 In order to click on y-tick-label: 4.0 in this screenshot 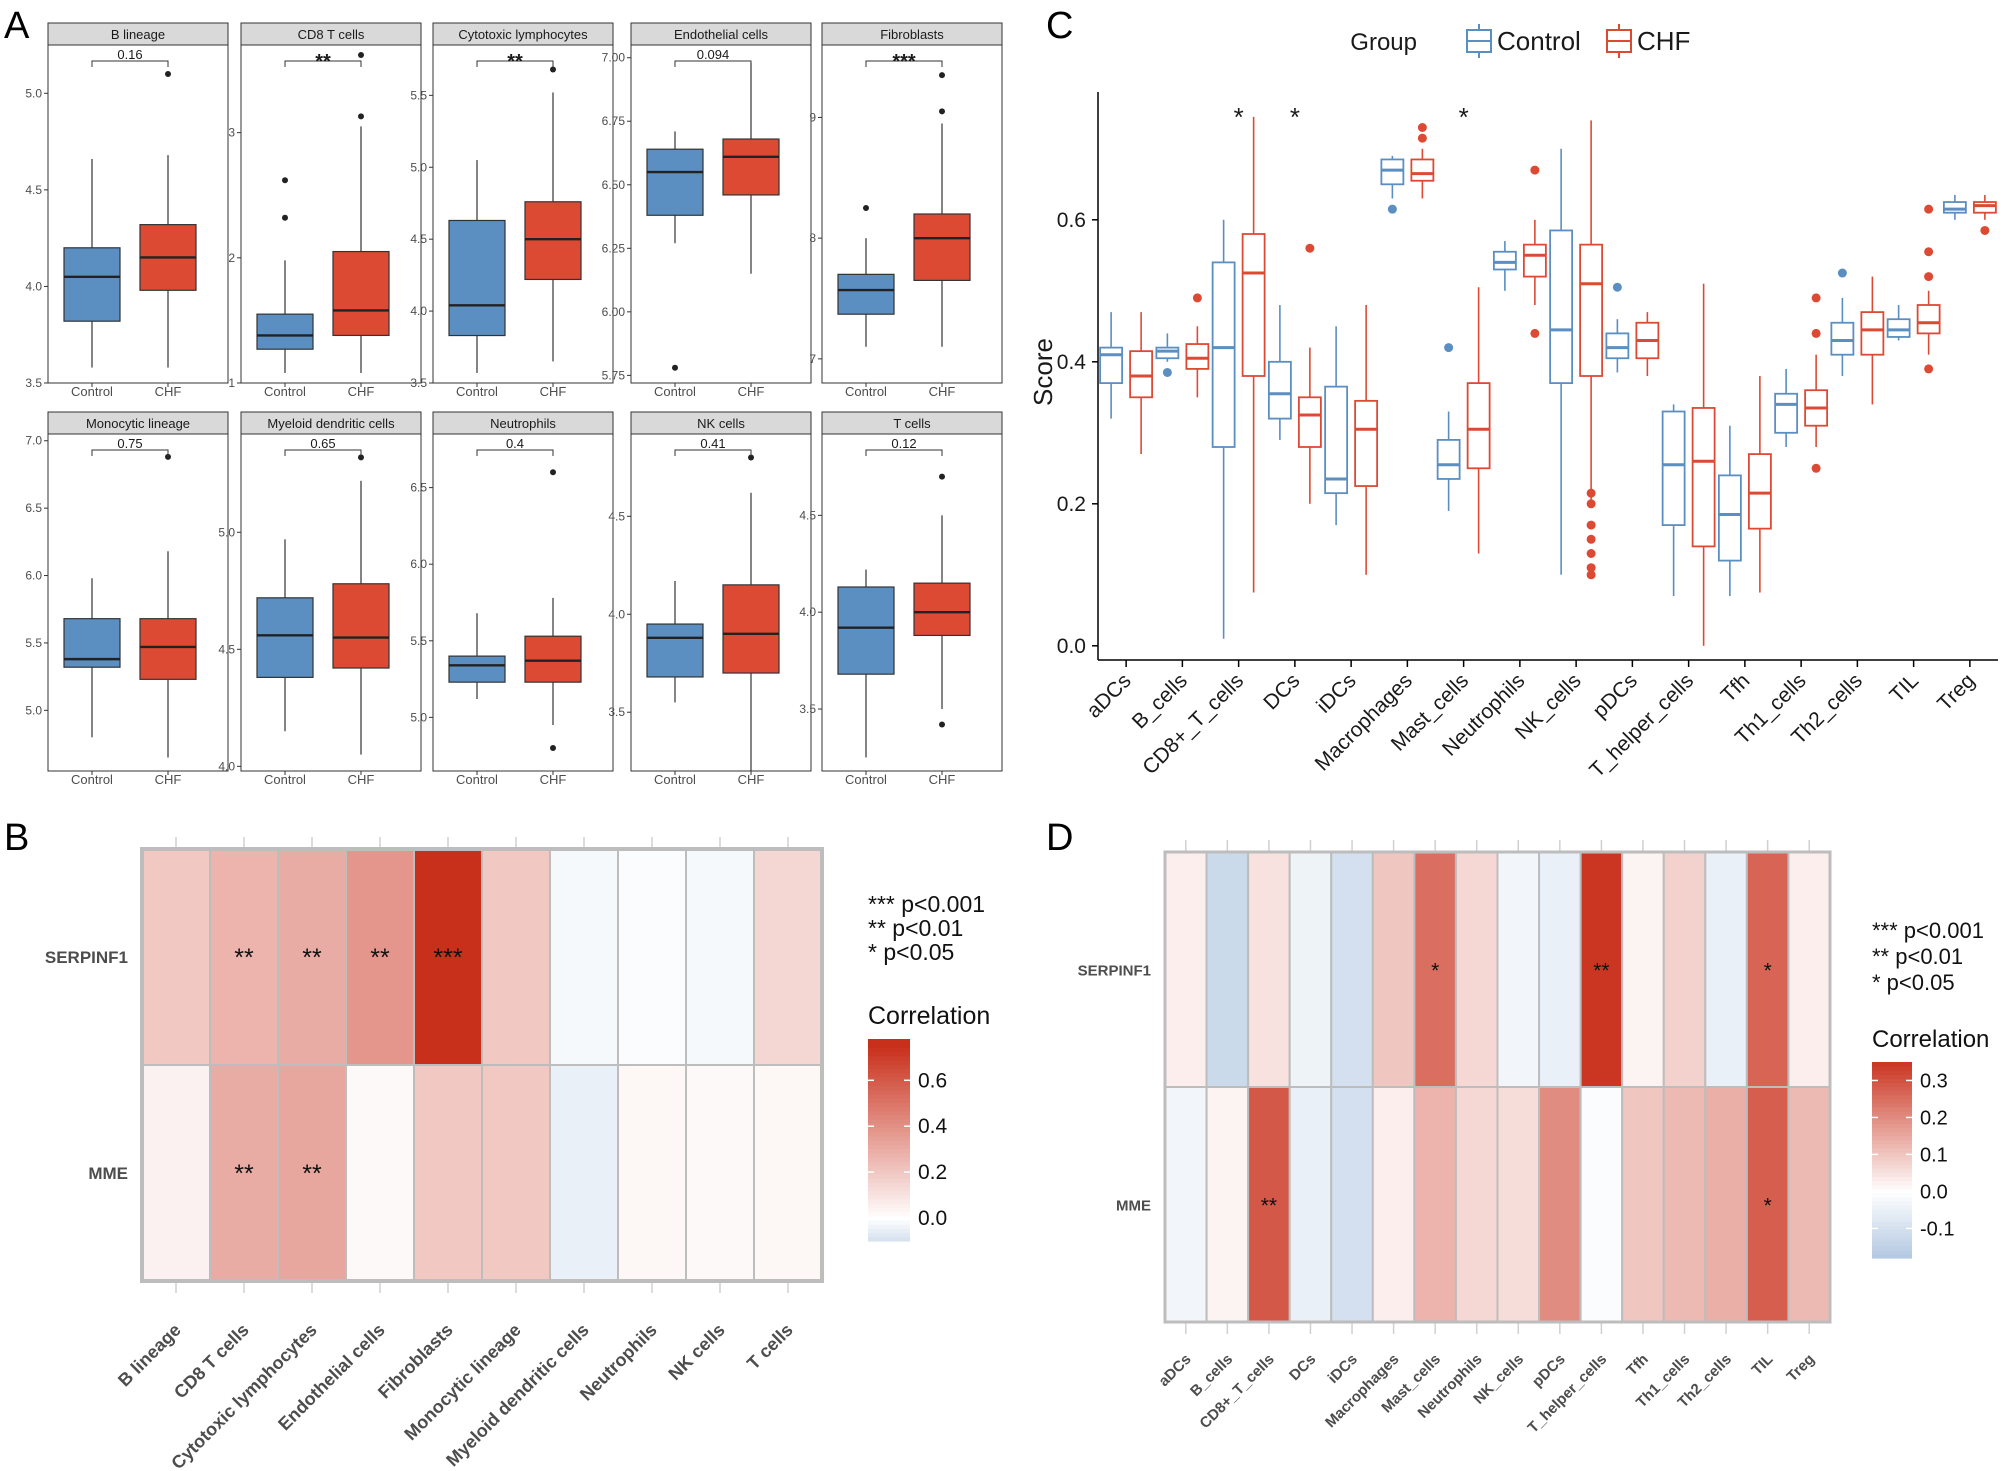, I will do `click(807, 612)`.